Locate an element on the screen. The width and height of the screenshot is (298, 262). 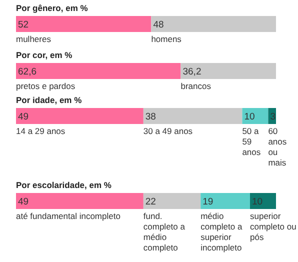
series-label: médio completo a superior incompleto is located at coordinates (221, 231).